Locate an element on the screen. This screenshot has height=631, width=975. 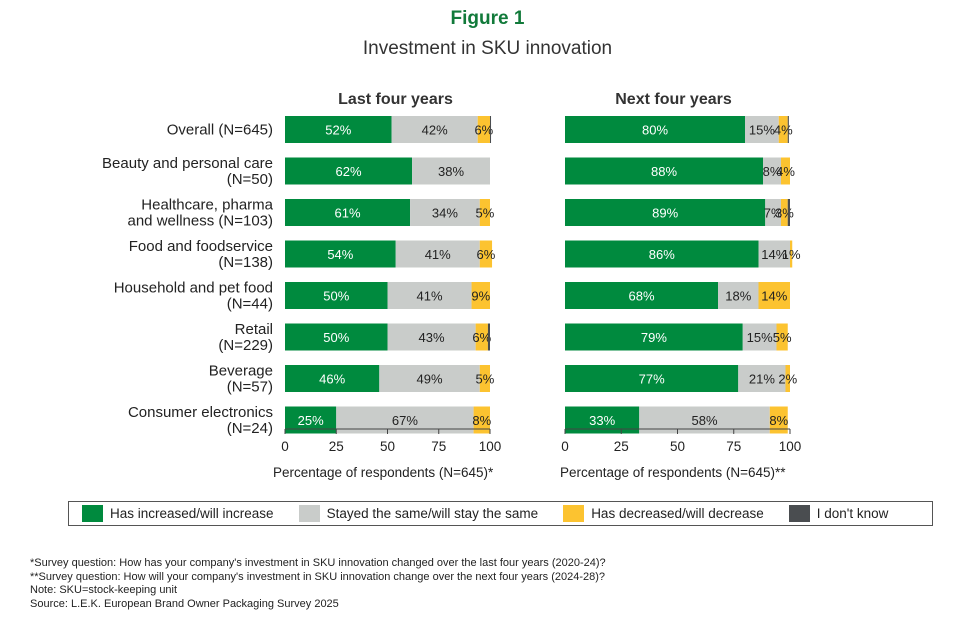
category-label: (N=57) is located at coordinates (250, 387).